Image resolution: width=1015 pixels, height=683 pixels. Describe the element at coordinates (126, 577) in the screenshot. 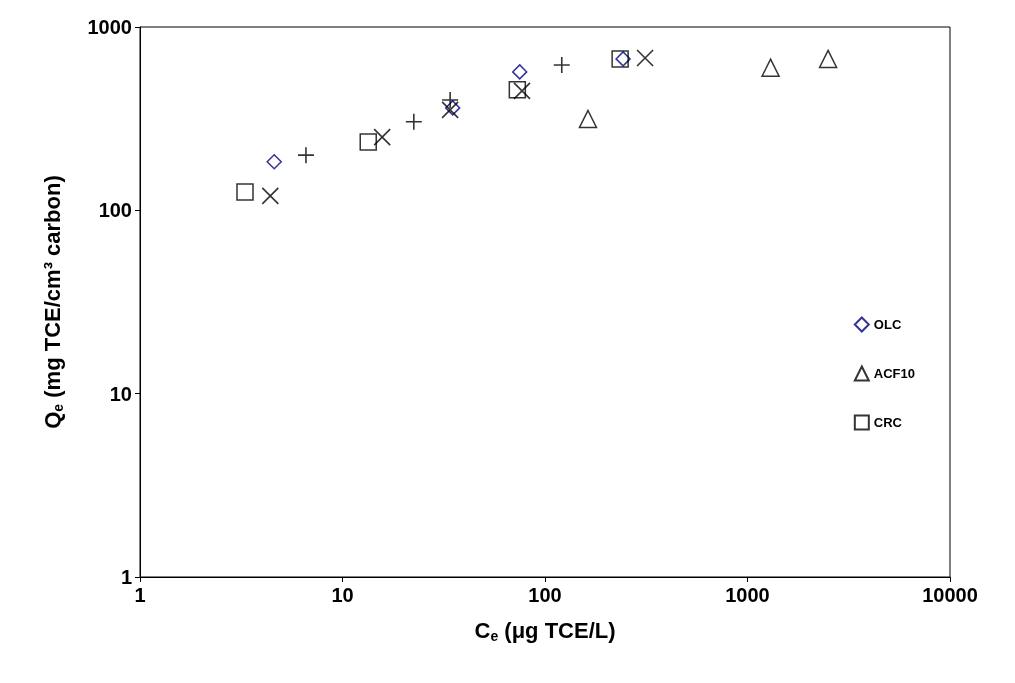

I see `y-tick-label: 1` at that location.